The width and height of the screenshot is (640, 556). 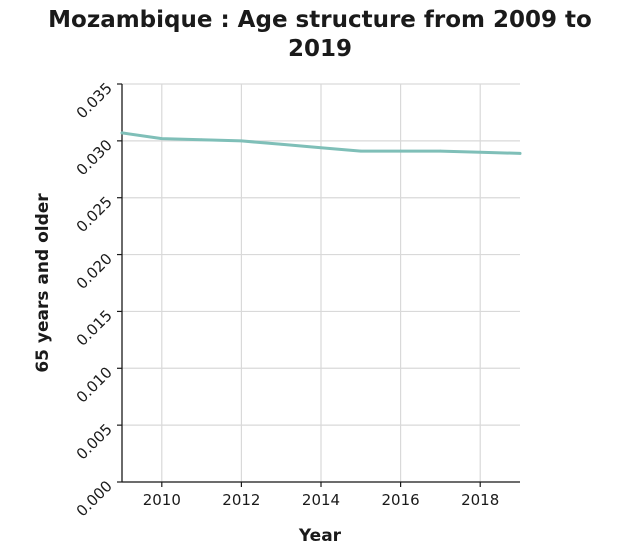 What do you see at coordinates (162, 500) in the screenshot?
I see `x-tick-label: 2010` at bounding box center [162, 500].